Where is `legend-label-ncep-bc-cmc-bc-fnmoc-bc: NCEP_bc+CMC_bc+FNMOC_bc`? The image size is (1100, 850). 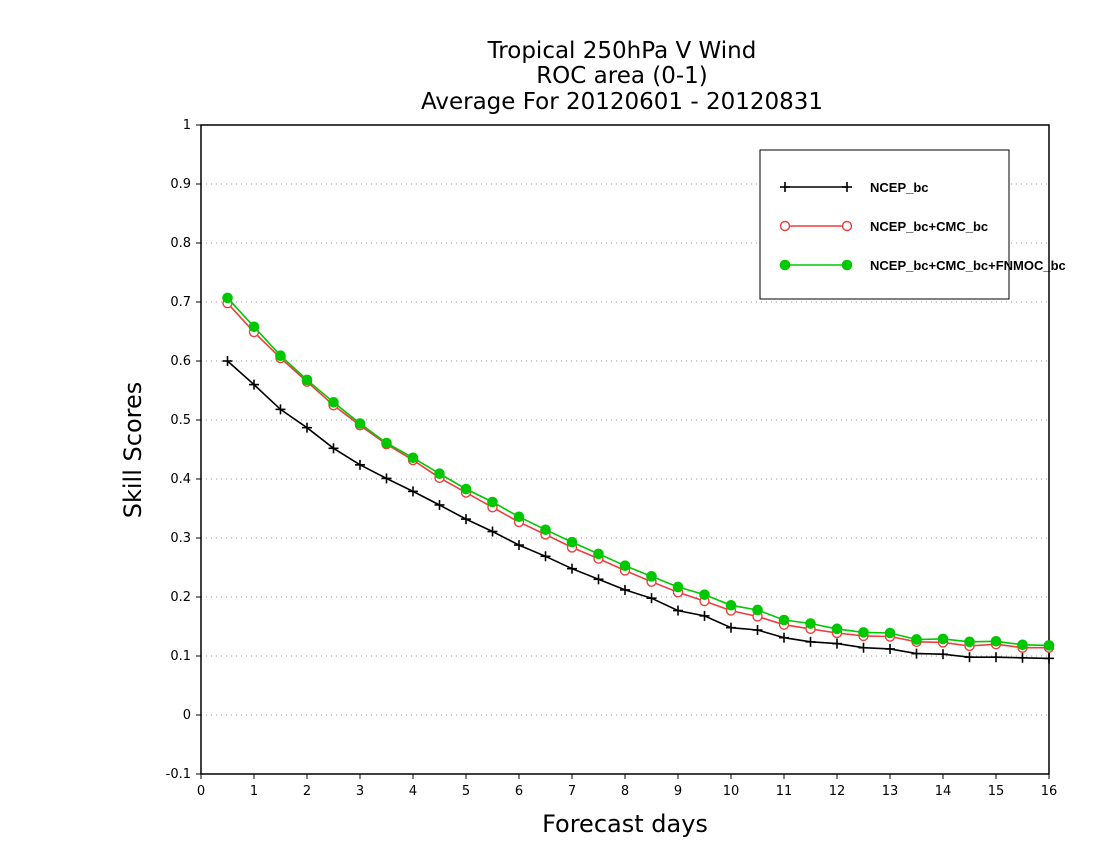 legend-label-ncep-bc-cmc-bc-fnmoc-bc: NCEP_bc+CMC_bc+FNMOC_bc is located at coordinates (968, 265).